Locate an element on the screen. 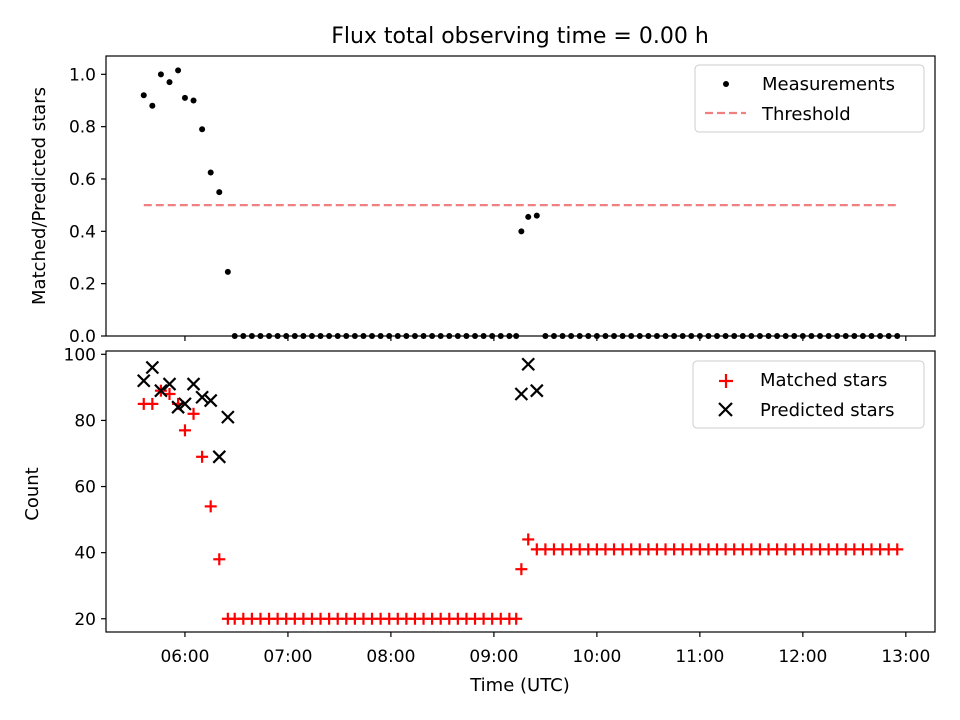 This screenshot has height=720, width=960. legend-threshold-label: Threshold is located at coordinates (806, 114).